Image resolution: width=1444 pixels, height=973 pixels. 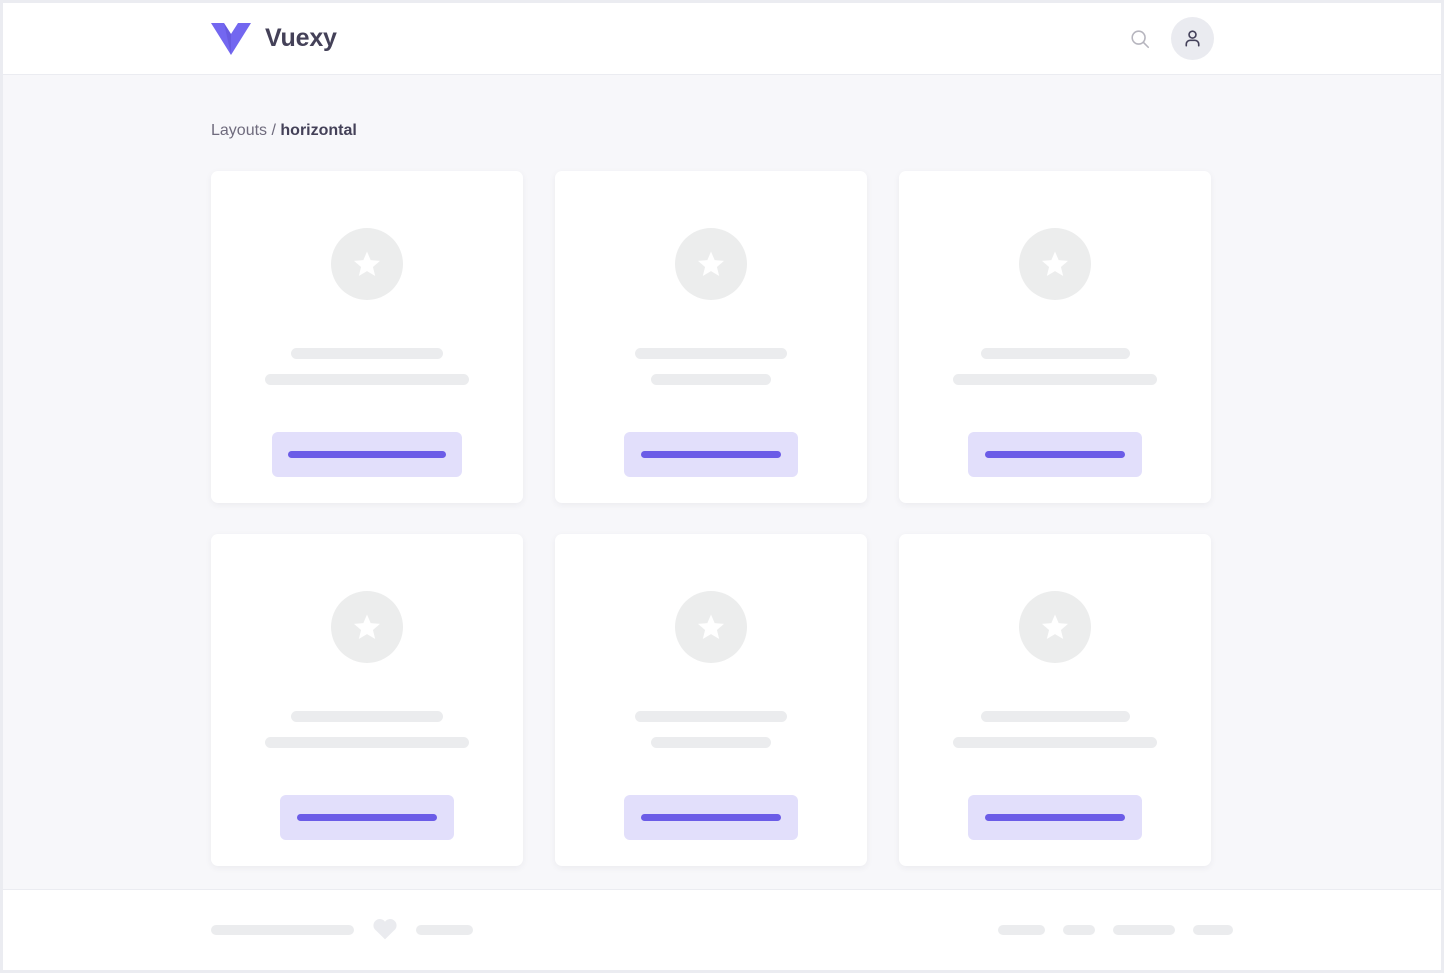 I want to click on brand: Vuexy, so click(x=274, y=38).